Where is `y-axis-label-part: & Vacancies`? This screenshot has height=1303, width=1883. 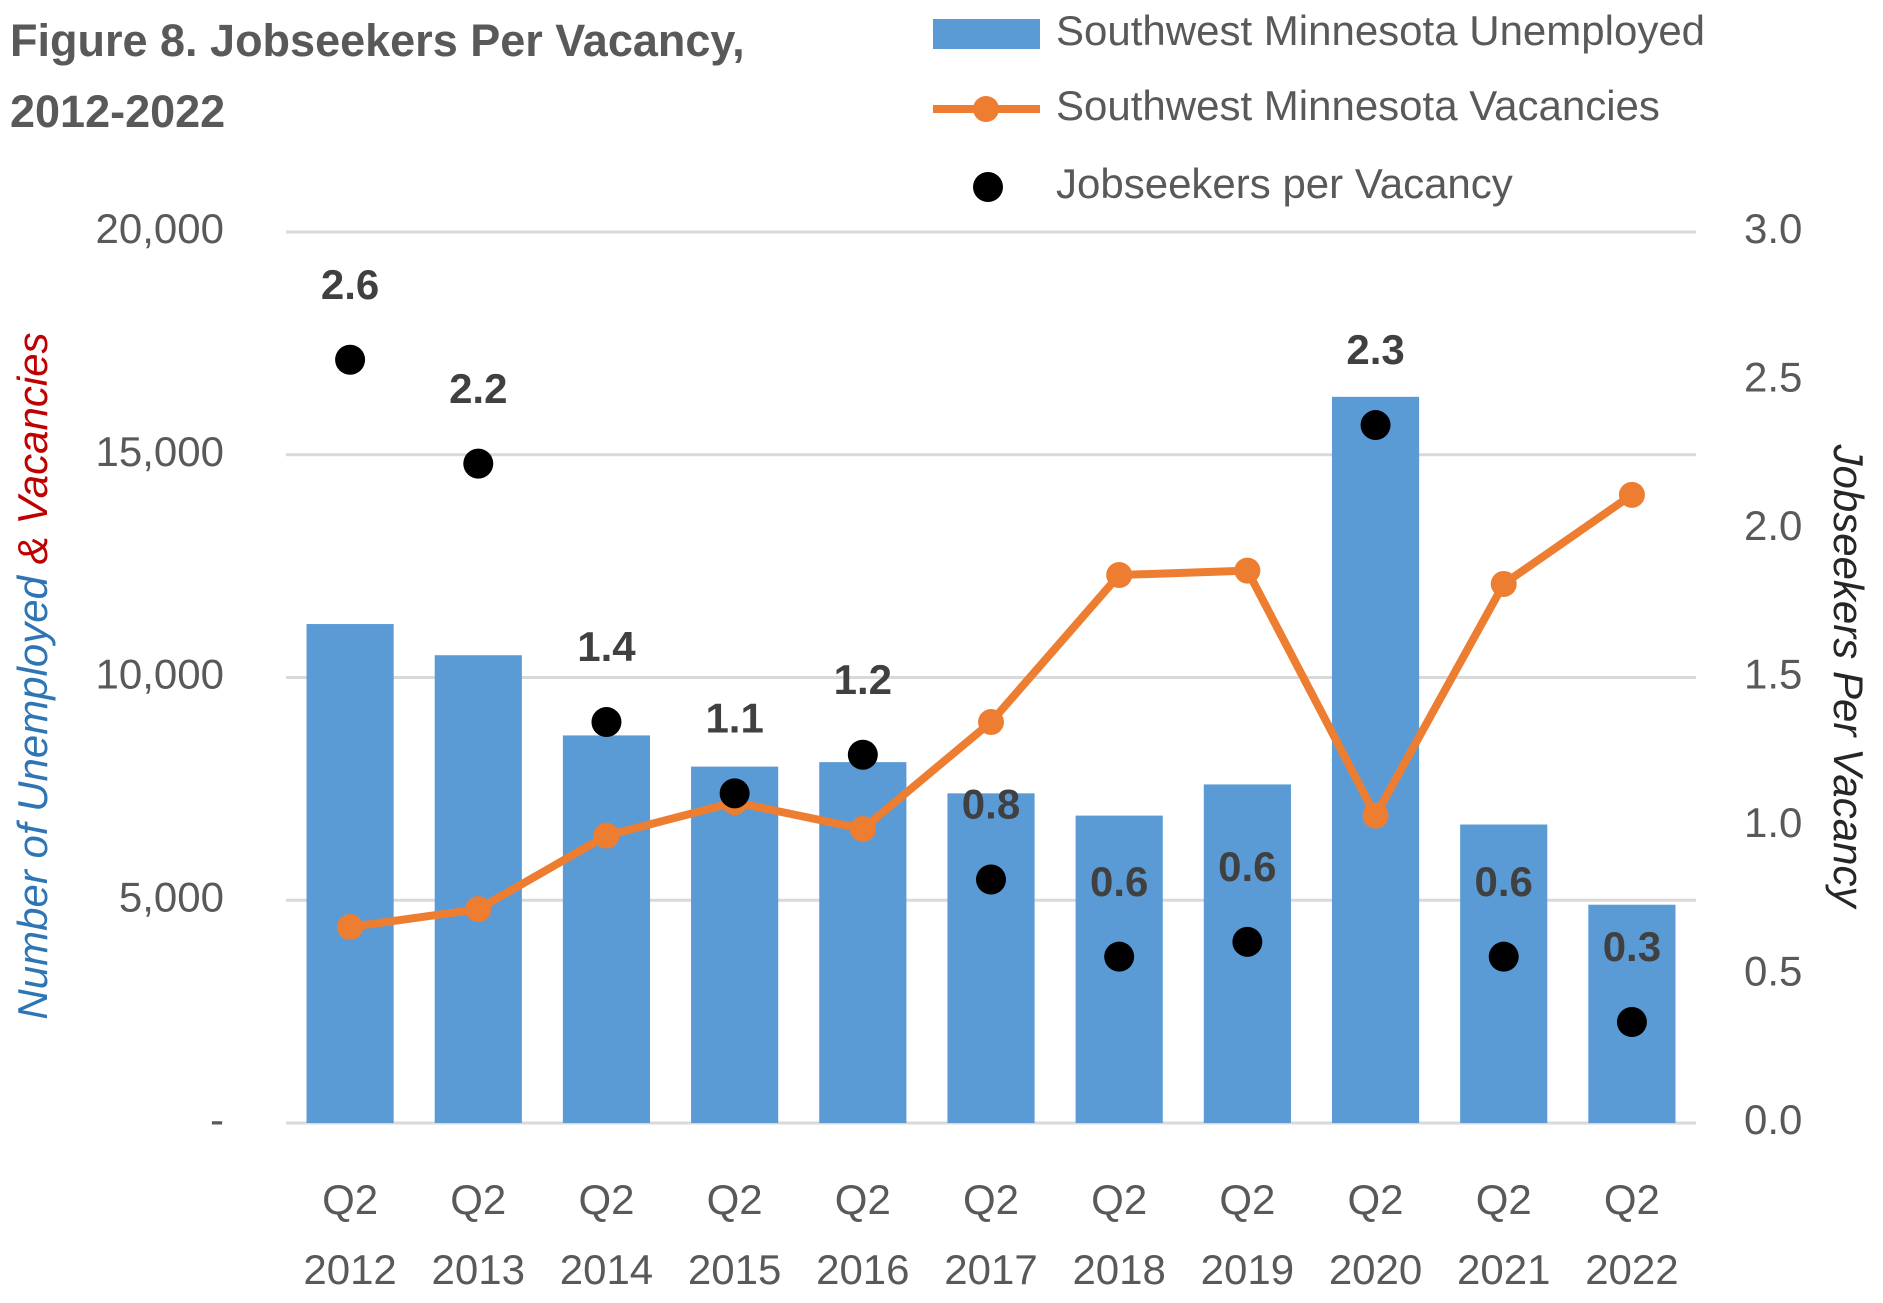
y-axis-label-part: & Vacancies is located at coordinates (32, 448).